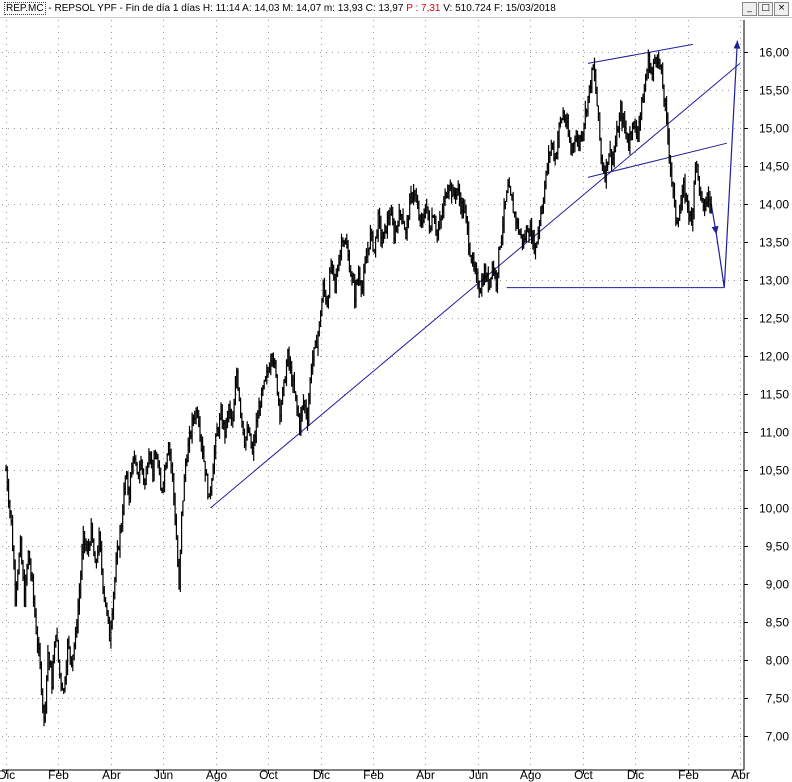 This screenshot has height=782, width=792. I want to click on y-tick-label: 7,50, so click(778, 699).